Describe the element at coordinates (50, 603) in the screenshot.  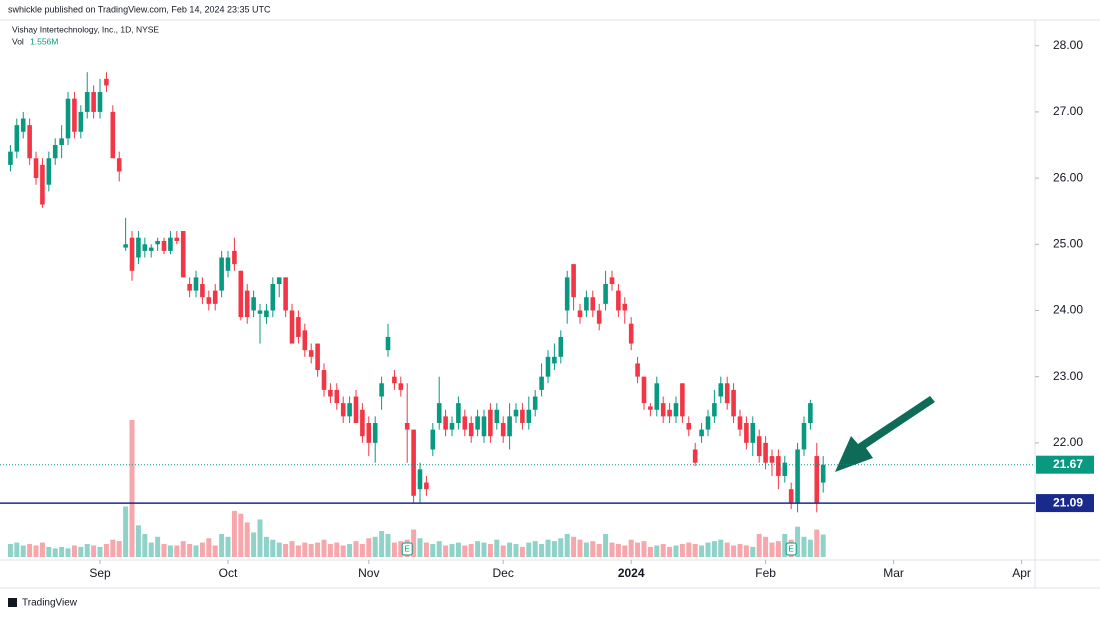
I see `brand-name: TradingView` at that location.